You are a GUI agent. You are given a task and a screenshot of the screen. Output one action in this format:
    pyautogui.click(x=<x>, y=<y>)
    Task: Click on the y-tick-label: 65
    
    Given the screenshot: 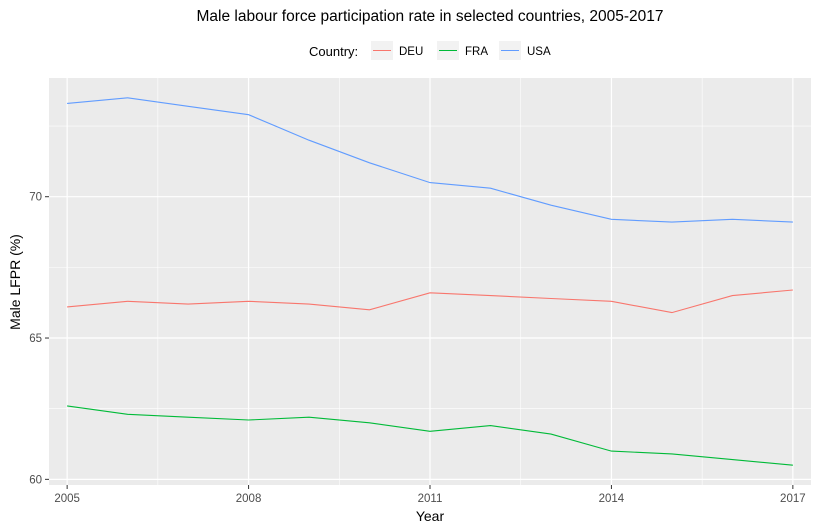 What is the action you would take?
    pyautogui.click(x=35, y=339)
    